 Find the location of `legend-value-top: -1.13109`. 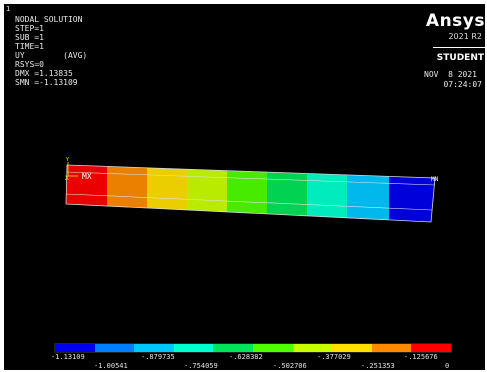

legend-value-top: -1.13109 is located at coordinates (68, 357).